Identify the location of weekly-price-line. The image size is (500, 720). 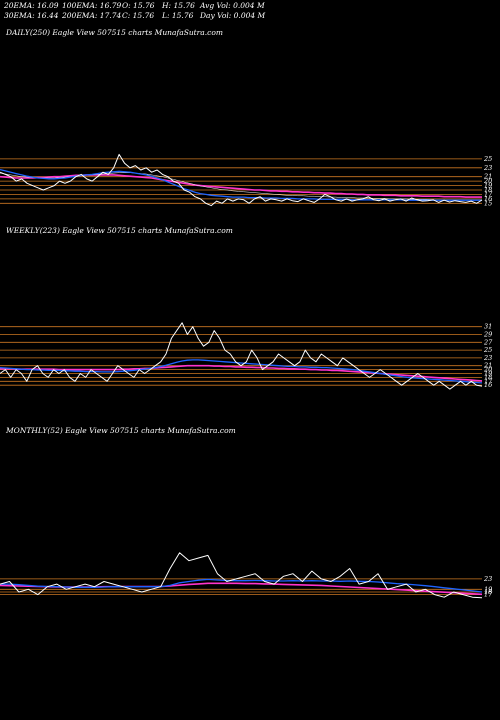
(241, 356).